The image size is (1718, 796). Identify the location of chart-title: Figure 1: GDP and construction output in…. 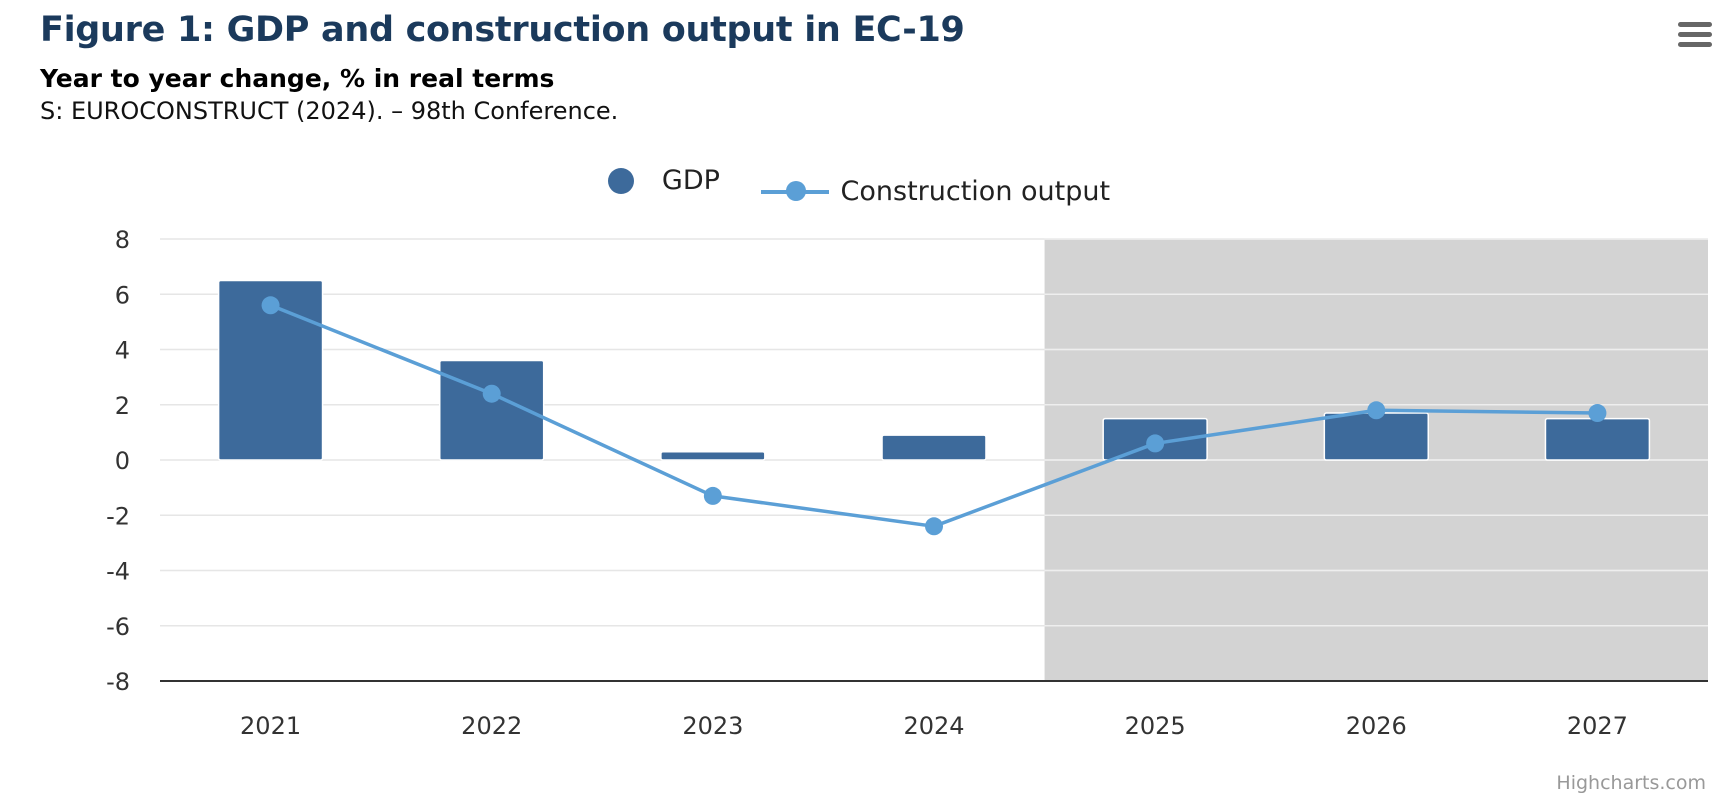
(502, 30).